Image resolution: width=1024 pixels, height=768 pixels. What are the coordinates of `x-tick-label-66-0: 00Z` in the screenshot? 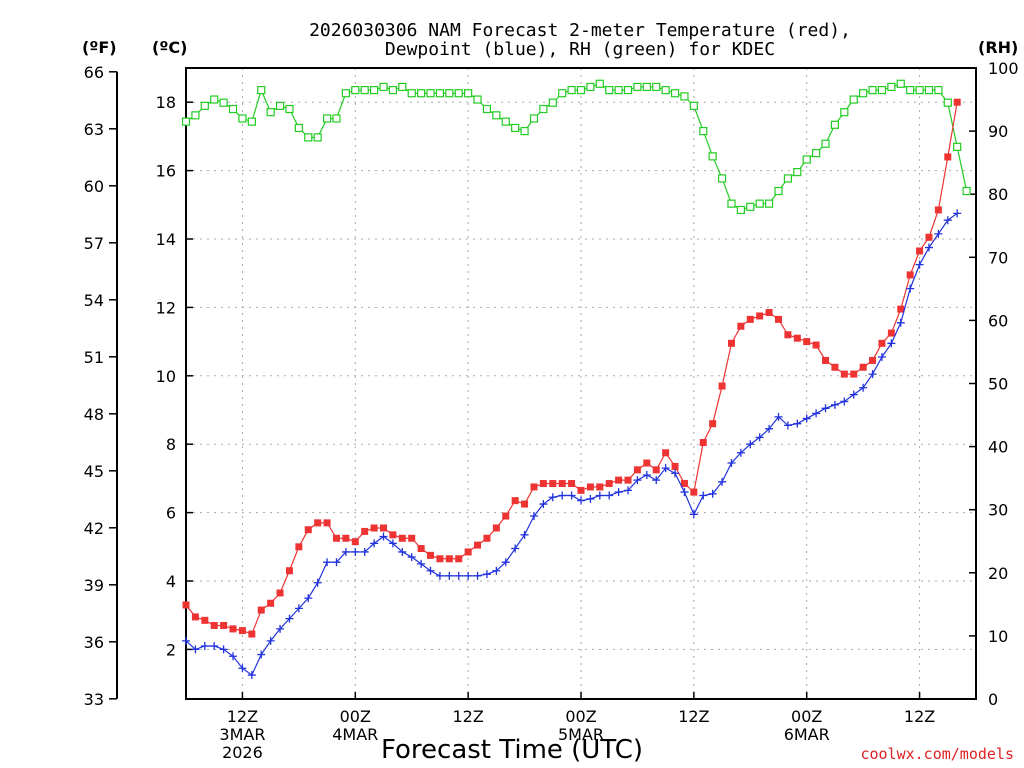 It's located at (806, 716).